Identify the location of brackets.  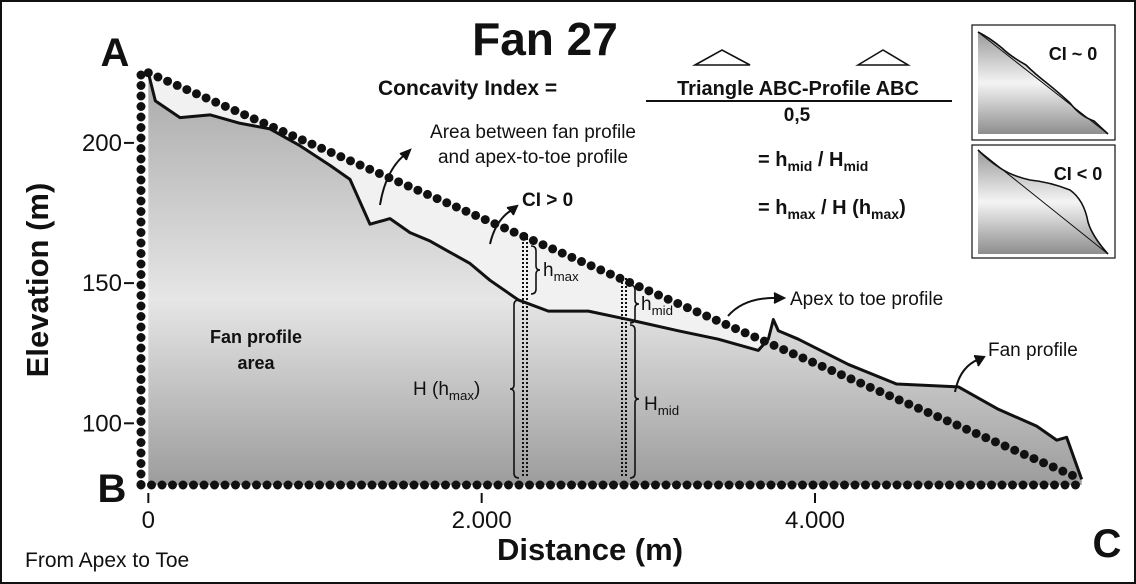
(574, 362).